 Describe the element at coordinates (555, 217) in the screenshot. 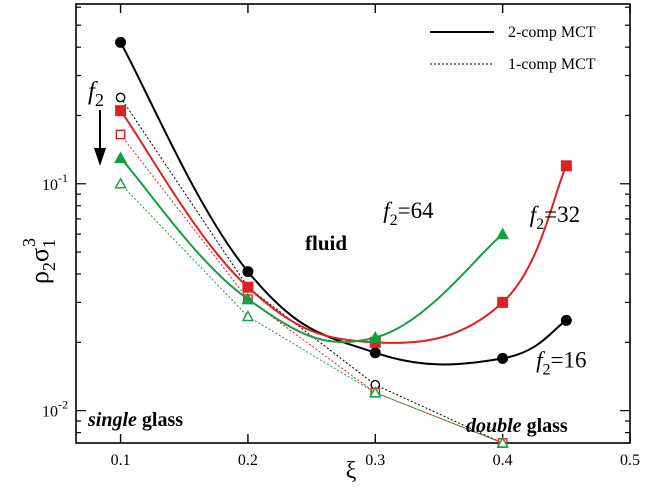

I see `curve-label-32: f2=32` at that location.